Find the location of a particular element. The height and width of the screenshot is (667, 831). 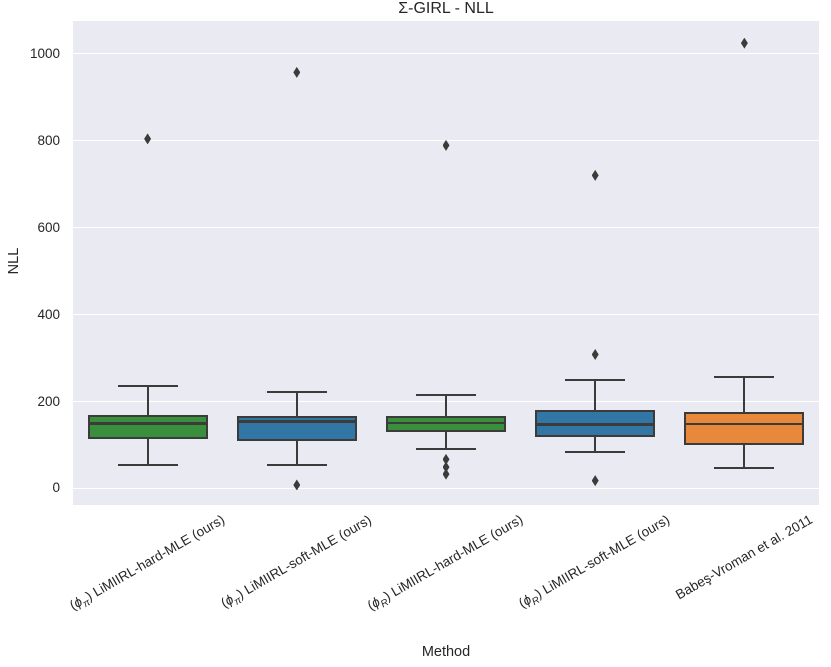

y-tick-label: 800 is located at coordinates (48, 140).